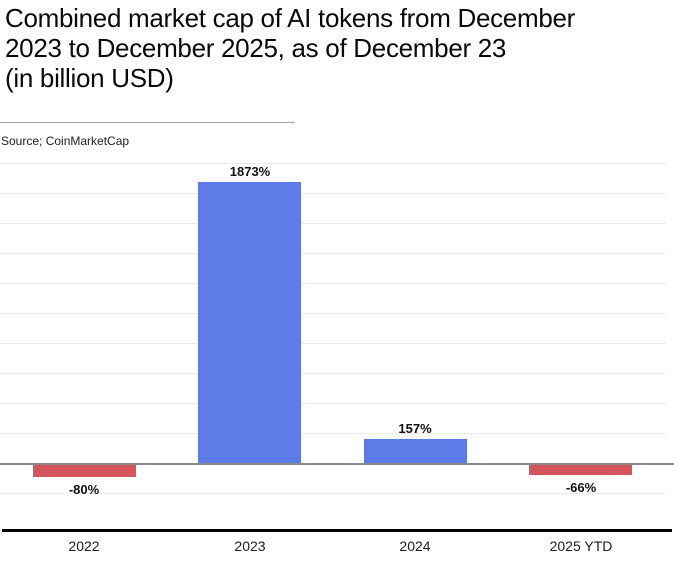 This screenshot has width=674, height=563. I want to click on gridline--200, so click(333, 493).